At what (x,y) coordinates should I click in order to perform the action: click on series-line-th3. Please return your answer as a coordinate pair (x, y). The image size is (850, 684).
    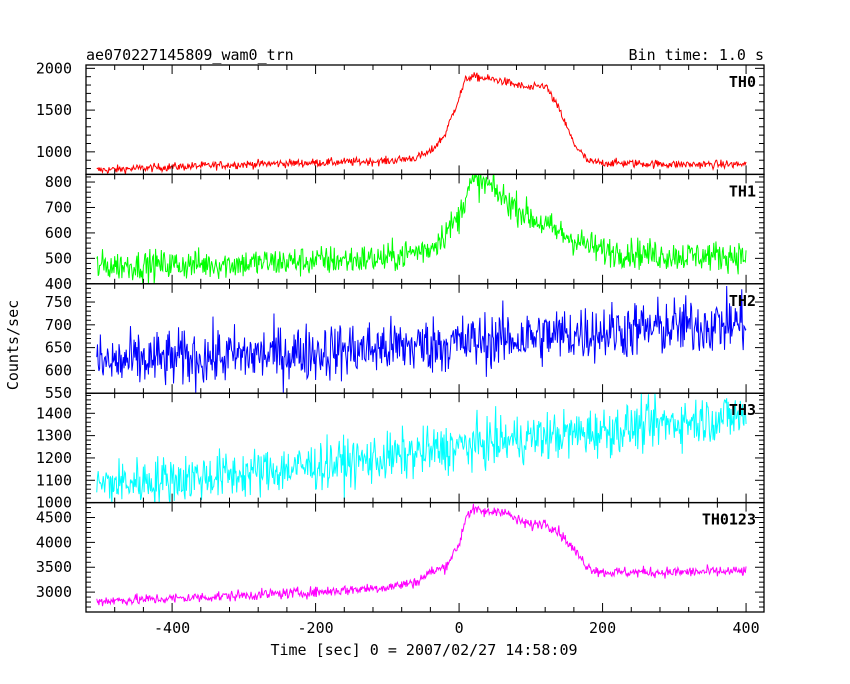
    Looking at the image, I should click on (421, 448).